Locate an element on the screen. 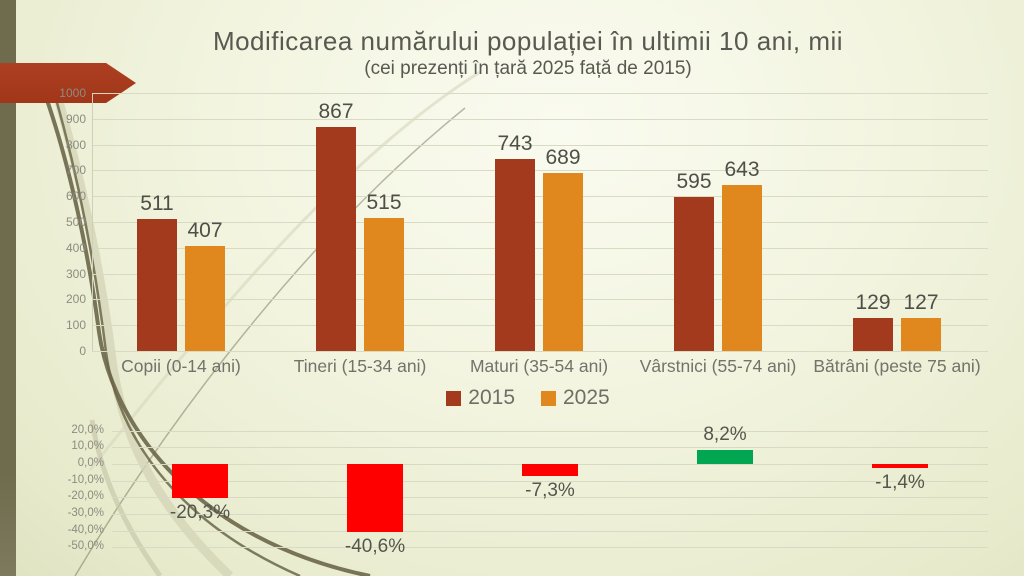 The height and width of the screenshot is (576, 1024). arrow-decoration is located at coordinates (68, 83).